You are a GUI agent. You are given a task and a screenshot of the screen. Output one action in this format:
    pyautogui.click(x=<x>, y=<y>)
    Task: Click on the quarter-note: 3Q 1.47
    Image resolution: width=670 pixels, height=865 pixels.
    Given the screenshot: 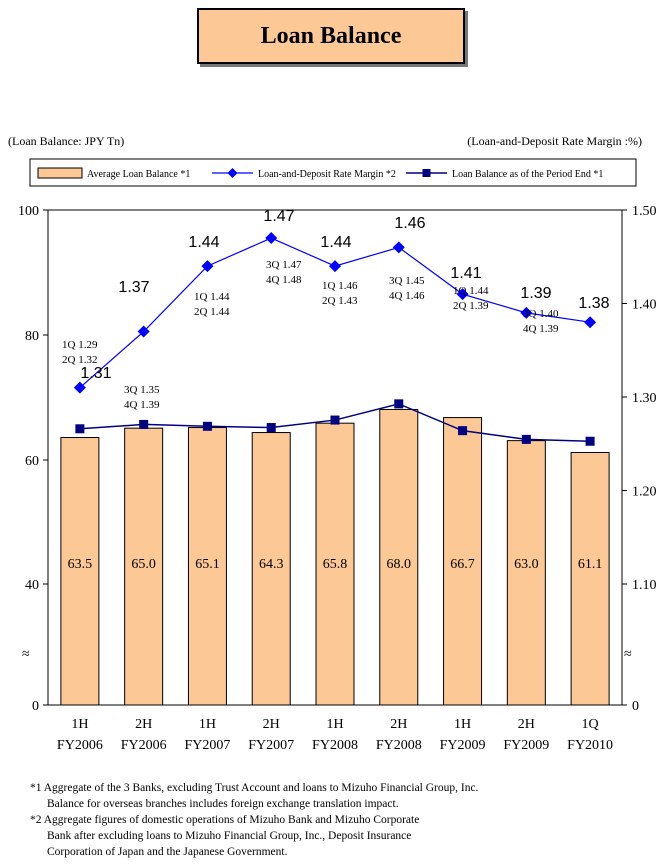 What is the action you would take?
    pyautogui.click(x=284, y=265)
    